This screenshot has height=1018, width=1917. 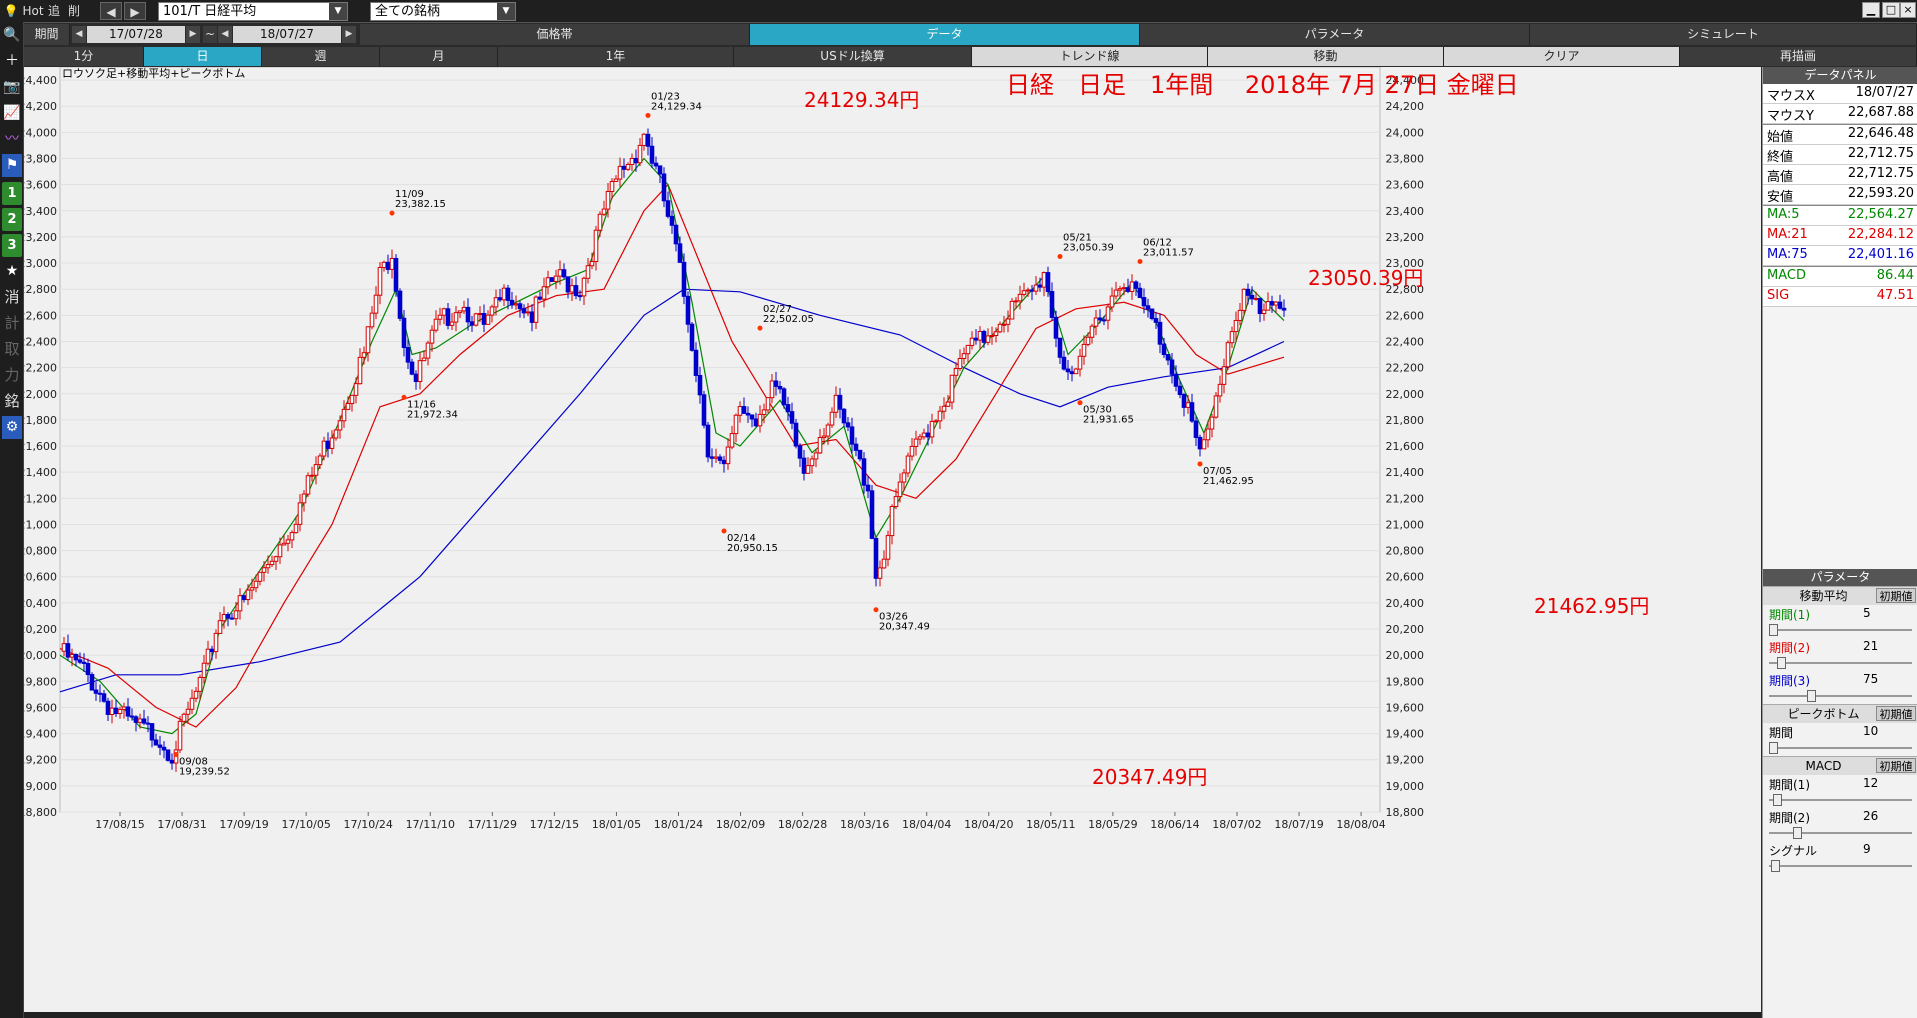 I want to click on lightbulb-icon: 💡, so click(x=11, y=11).